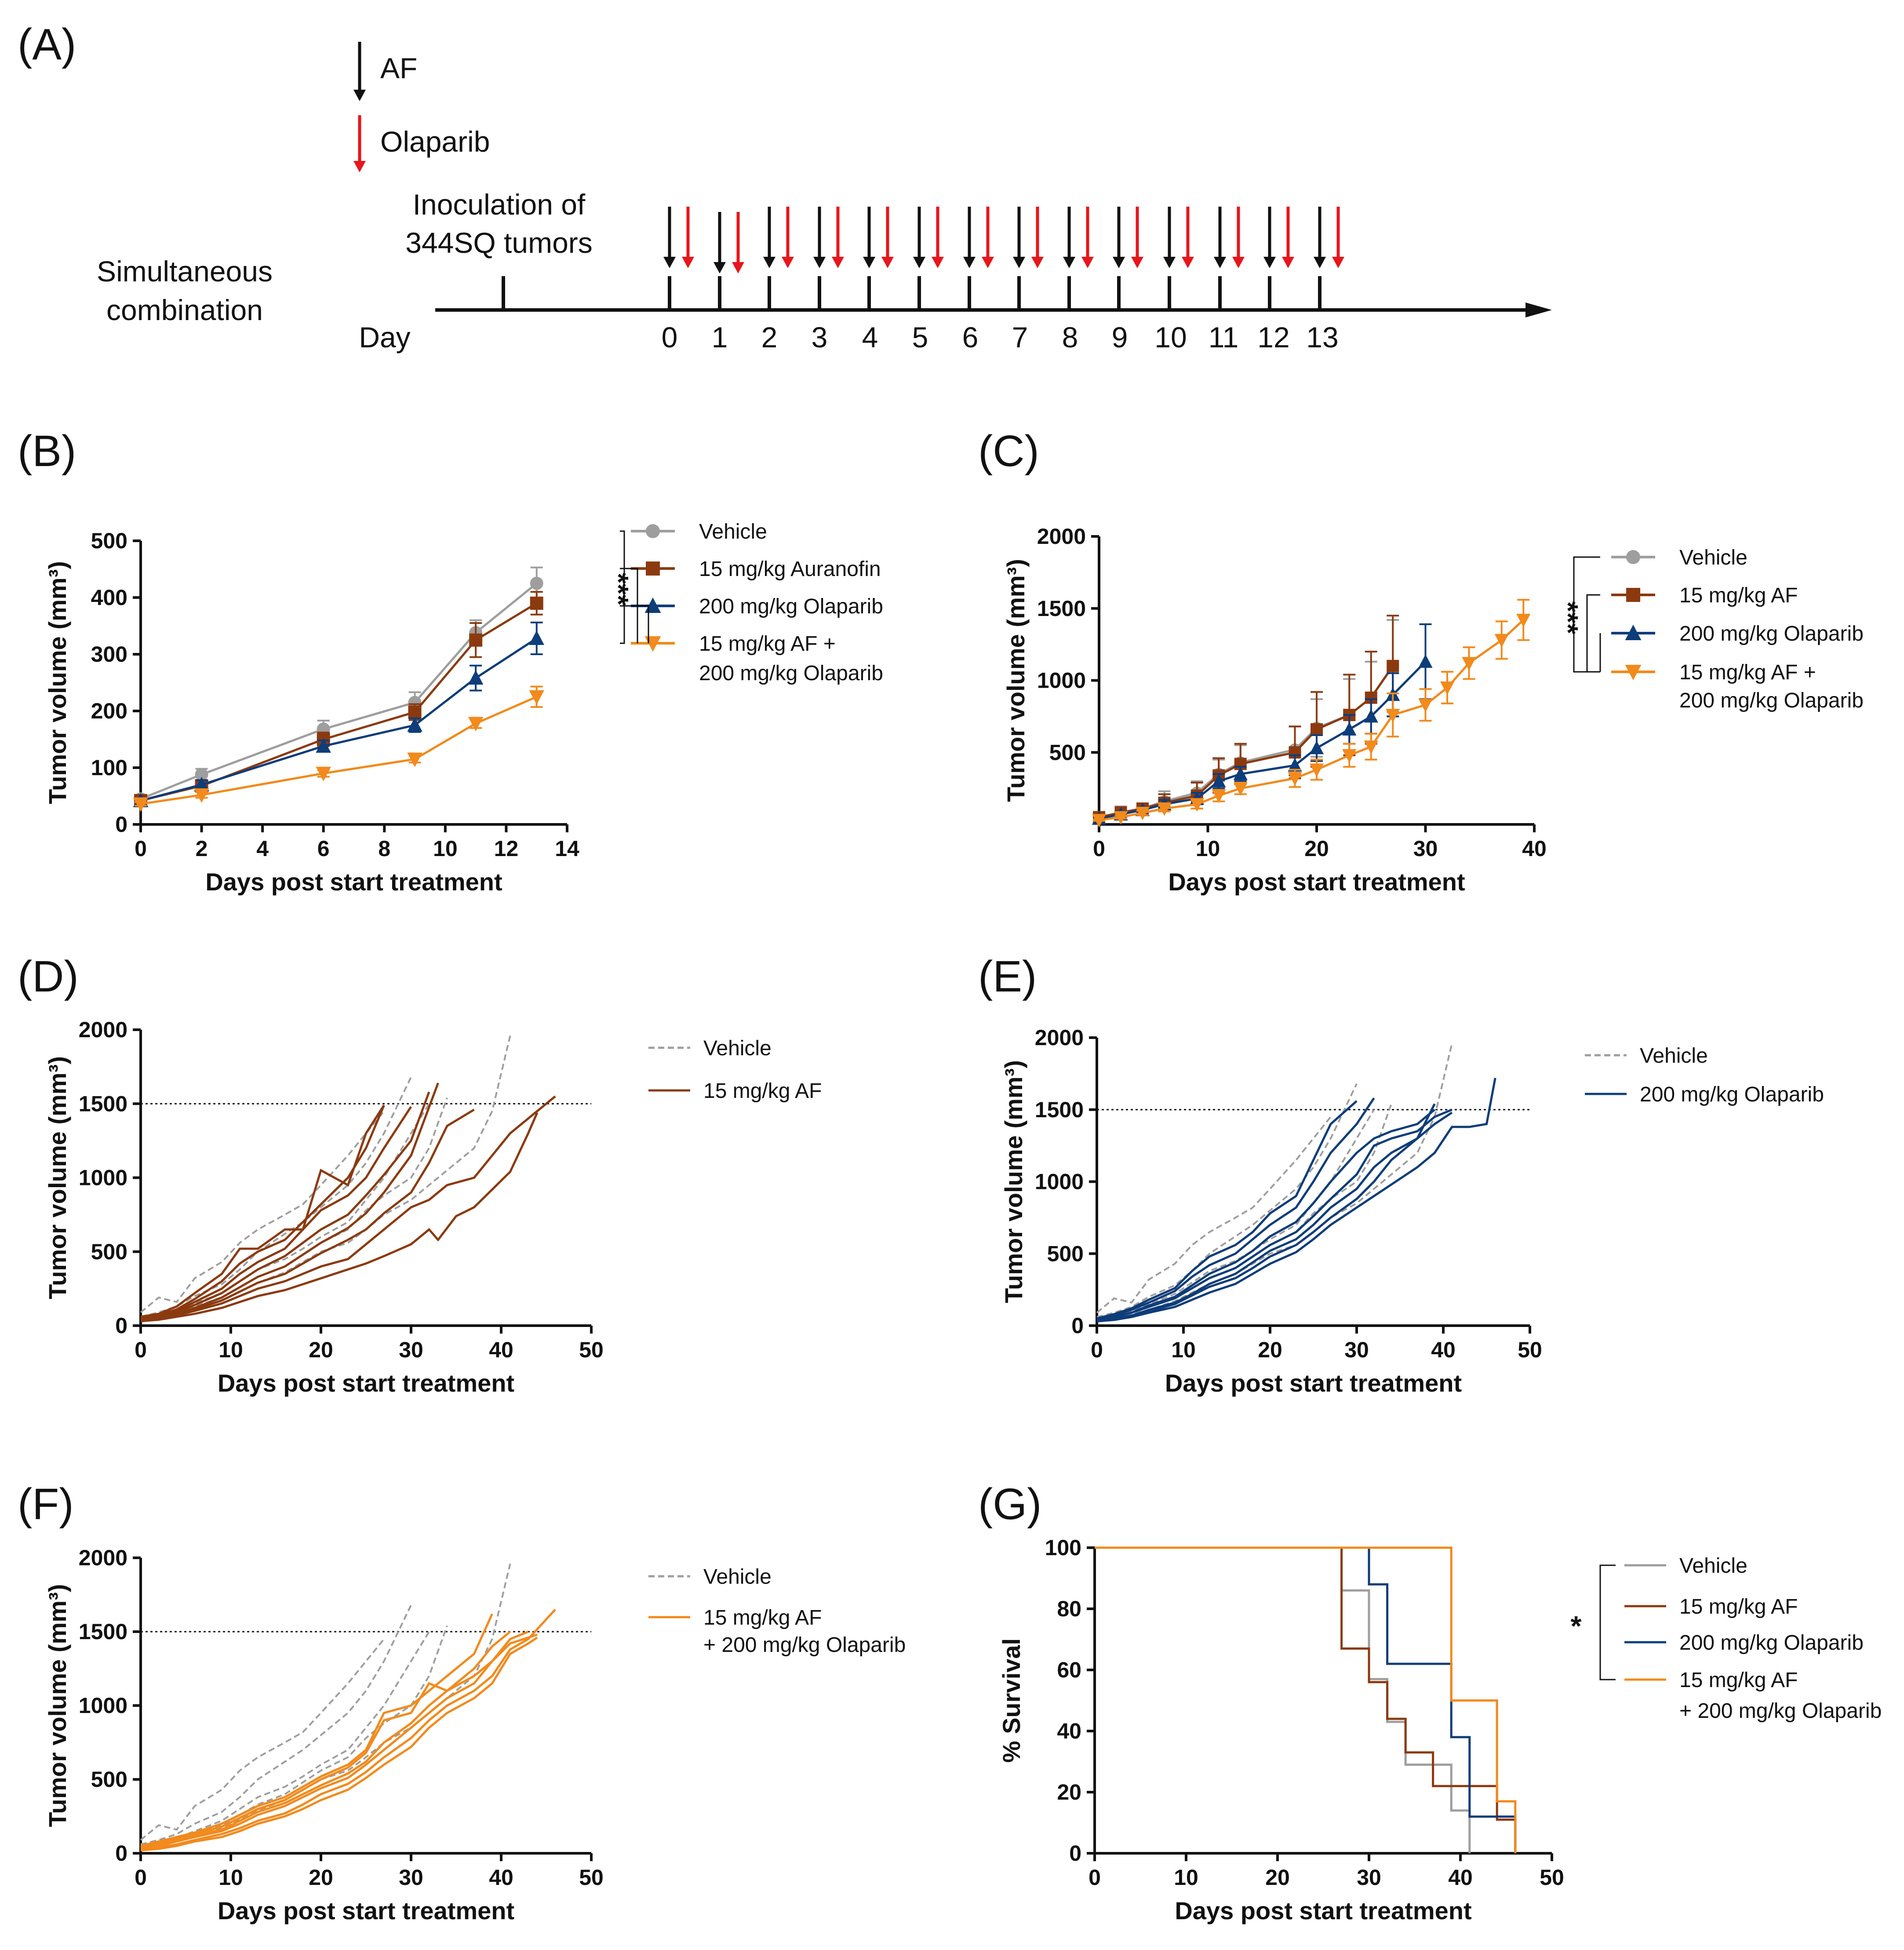 The image size is (1904, 1950). Describe the element at coordinates (1009, 1504) in the screenshot. I see `panel-label-g: (G)` at that location.